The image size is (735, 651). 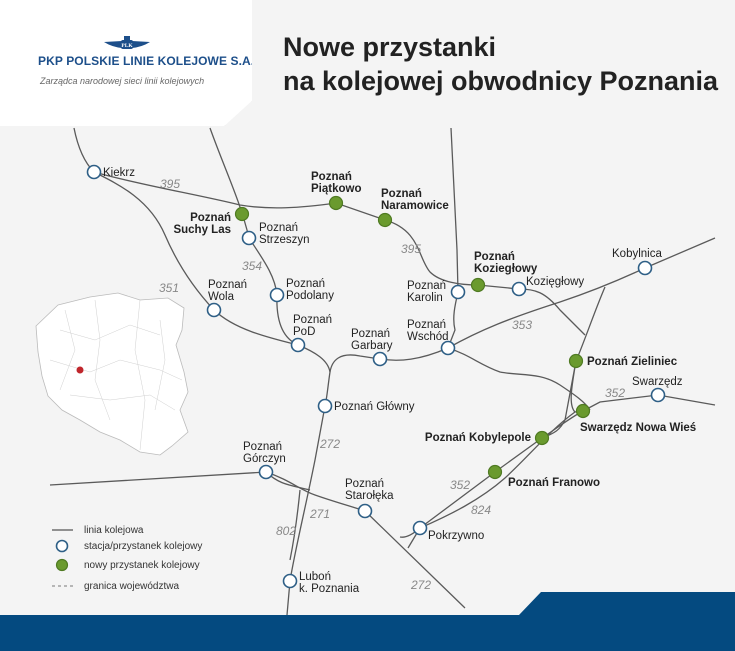 I want to click on new-station-franowo, so click(x=495, y=472).